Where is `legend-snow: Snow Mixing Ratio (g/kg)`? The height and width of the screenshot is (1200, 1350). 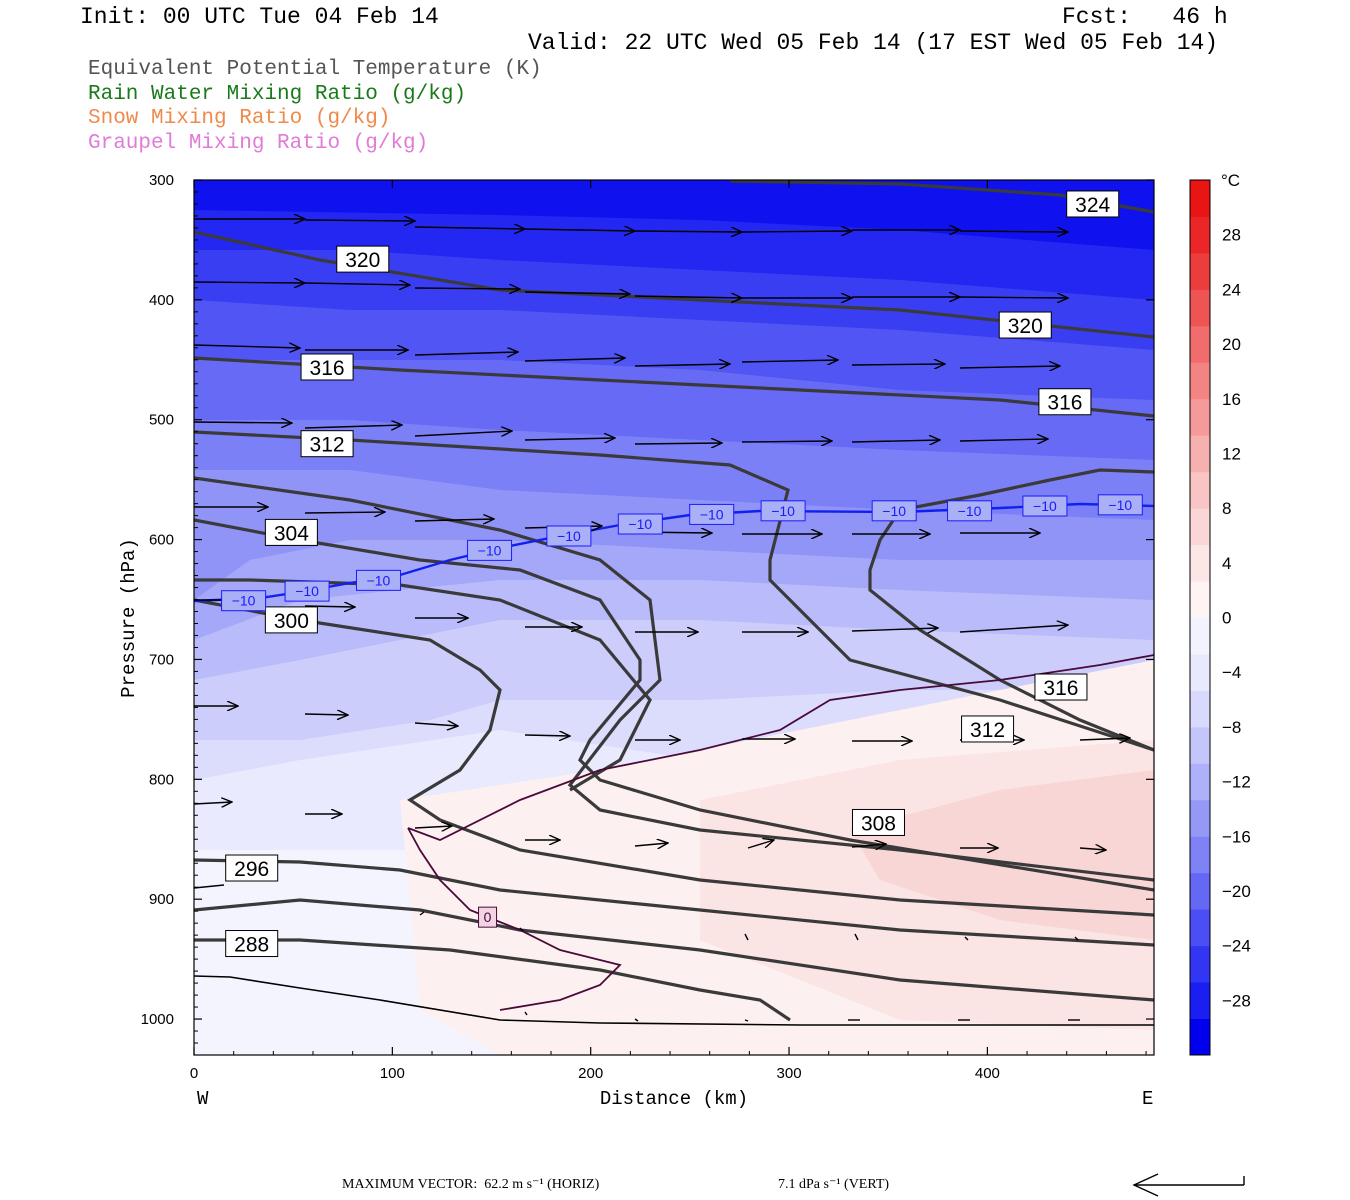
legend-snow: Snow Mixing Ratio (g/kg) is located at coordinates (239, 118).